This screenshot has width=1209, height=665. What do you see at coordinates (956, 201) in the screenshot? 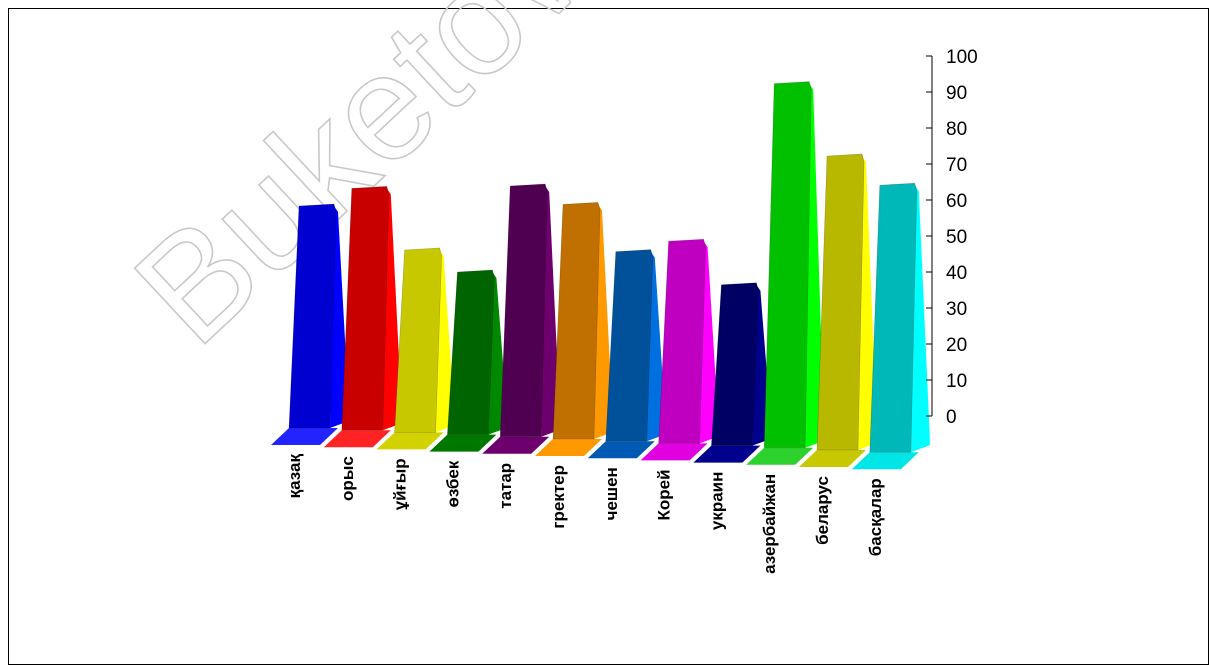
I see `y-tick-label: 60` at bounding box center [956, 201].